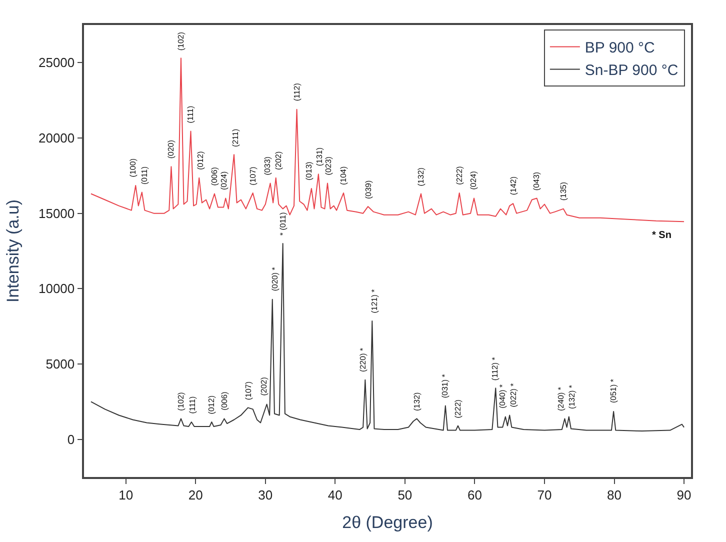  Describe the element at coordinates (56, 213) in the screenshot. I see `y-tick-label: 15000` at that location.